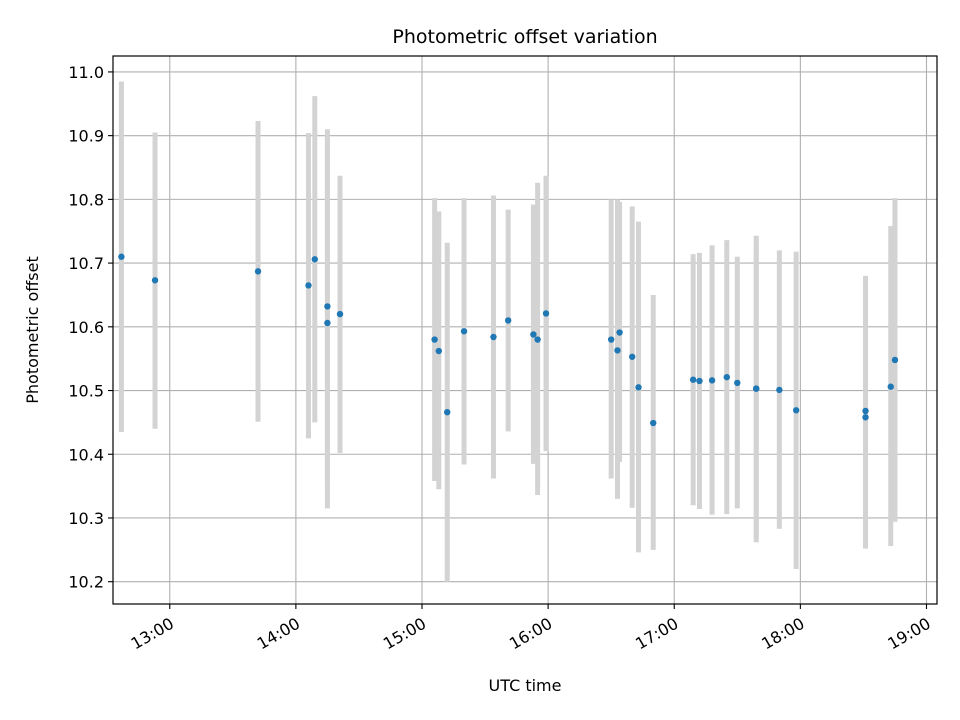 Image resolution: width=960 pixels, height=720 pixels. I want to click on y-axis-ticks: 10.2 10.3 10.4 10.5 10.6 10.7 10.8 10.9 11.0, so click(90, 327).